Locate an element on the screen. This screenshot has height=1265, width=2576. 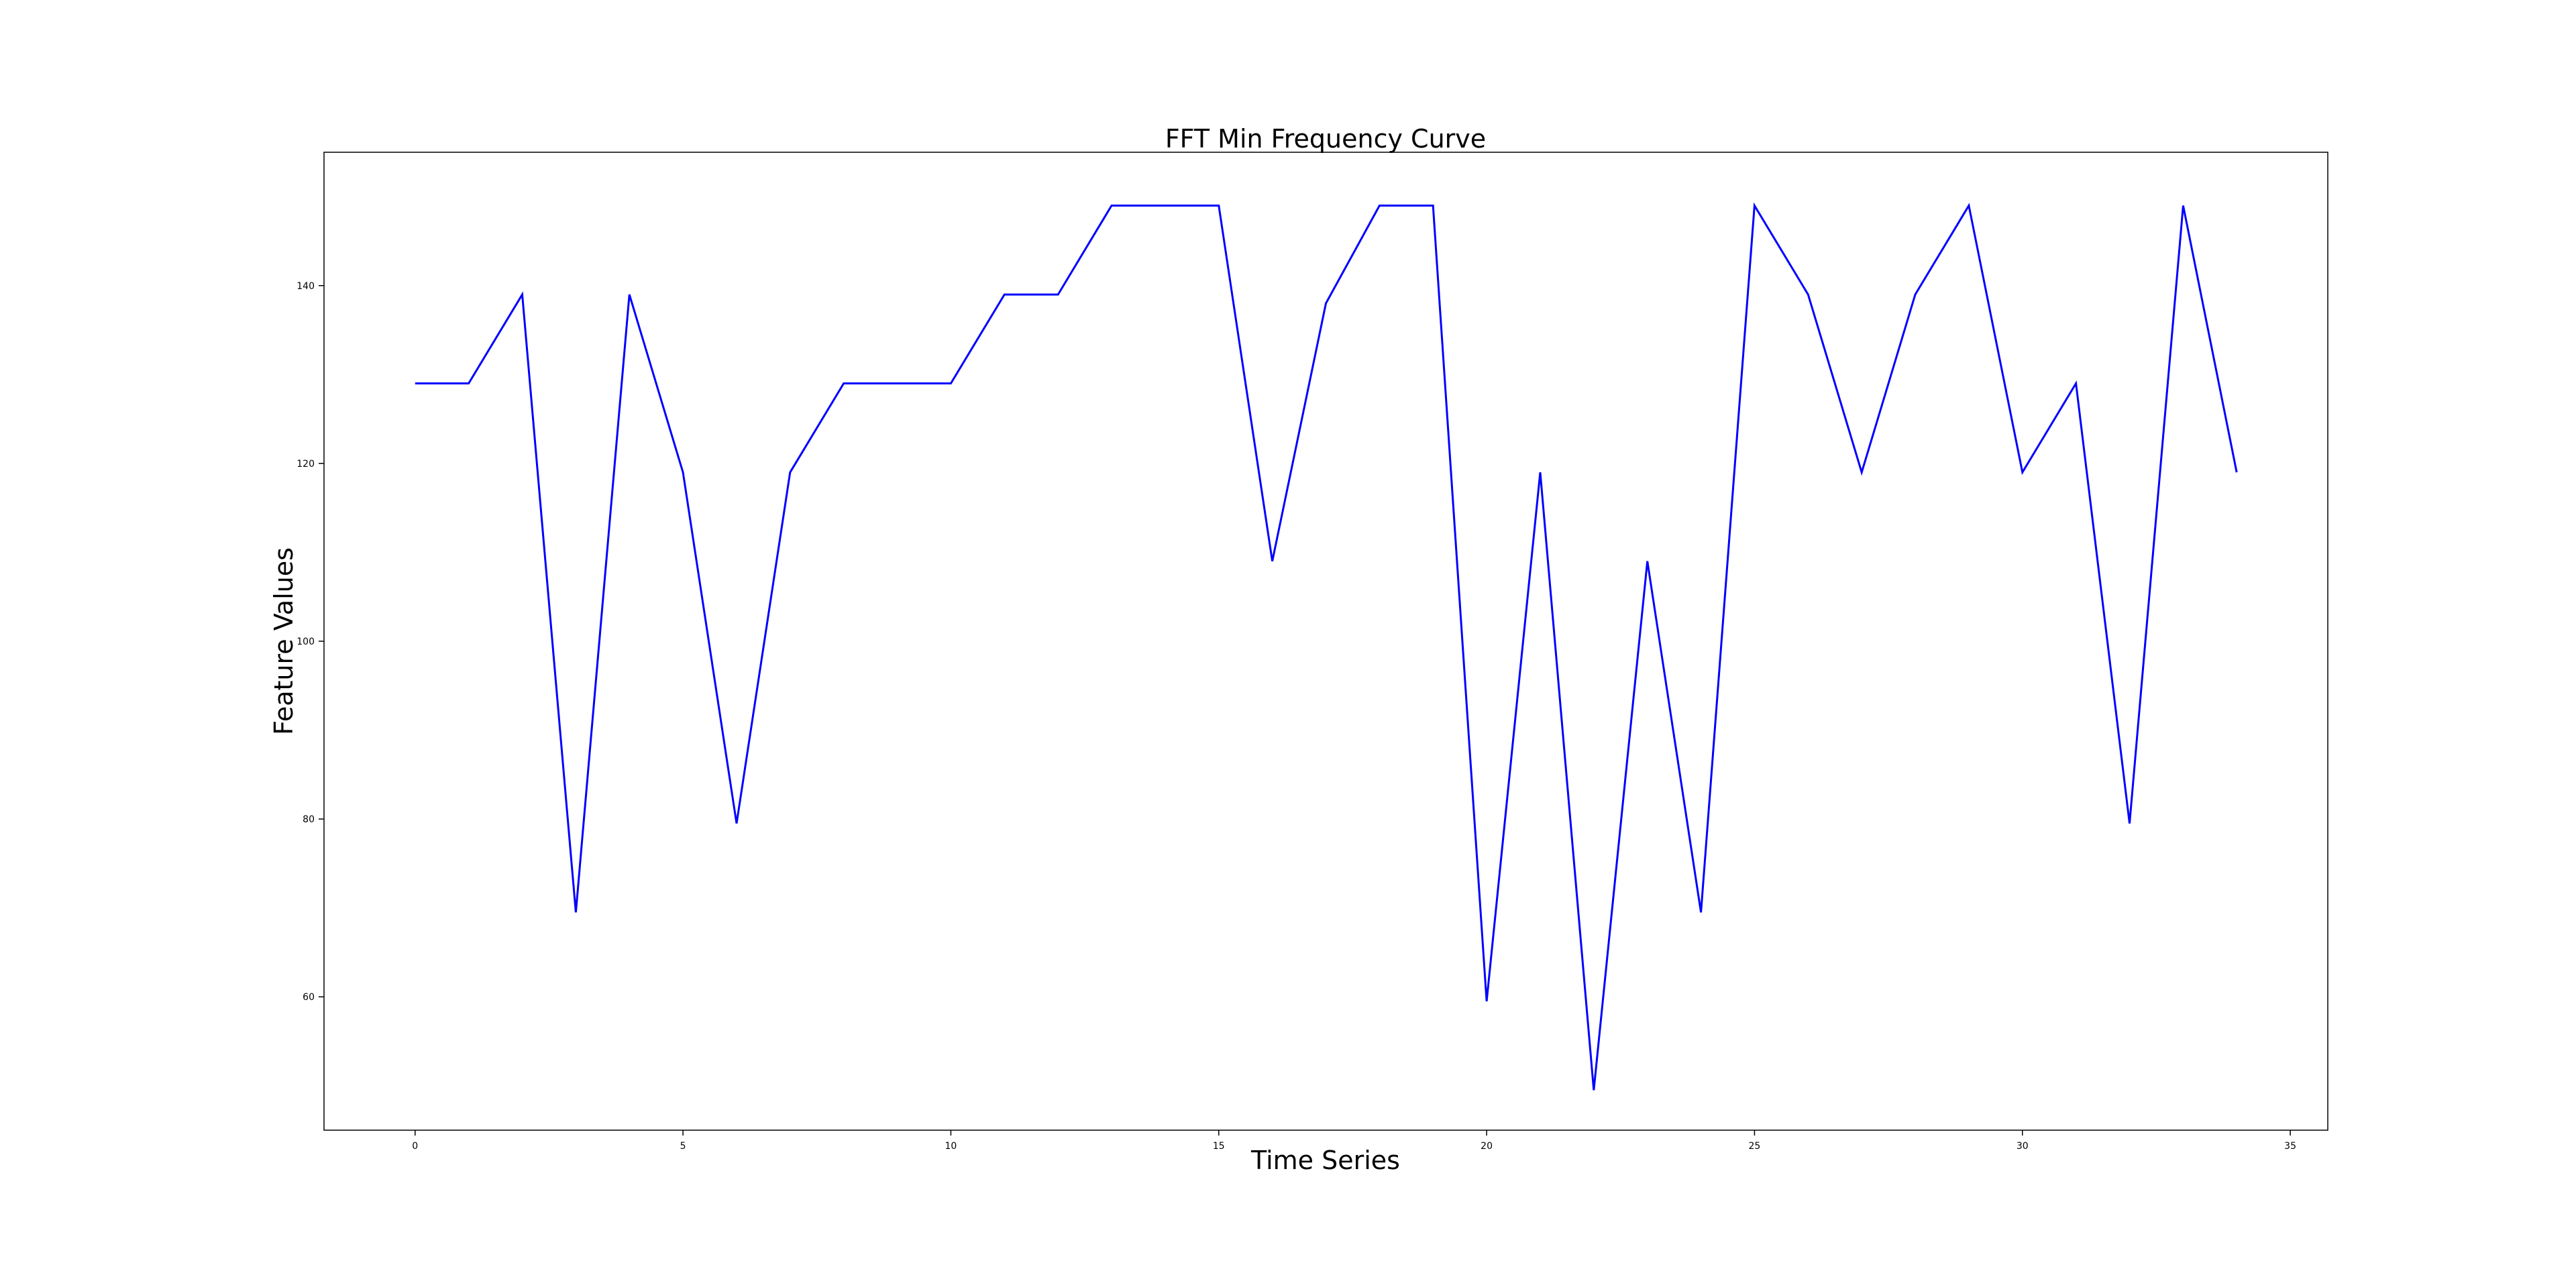
y-tick-label: 60 is located at coordinates (309, 998).